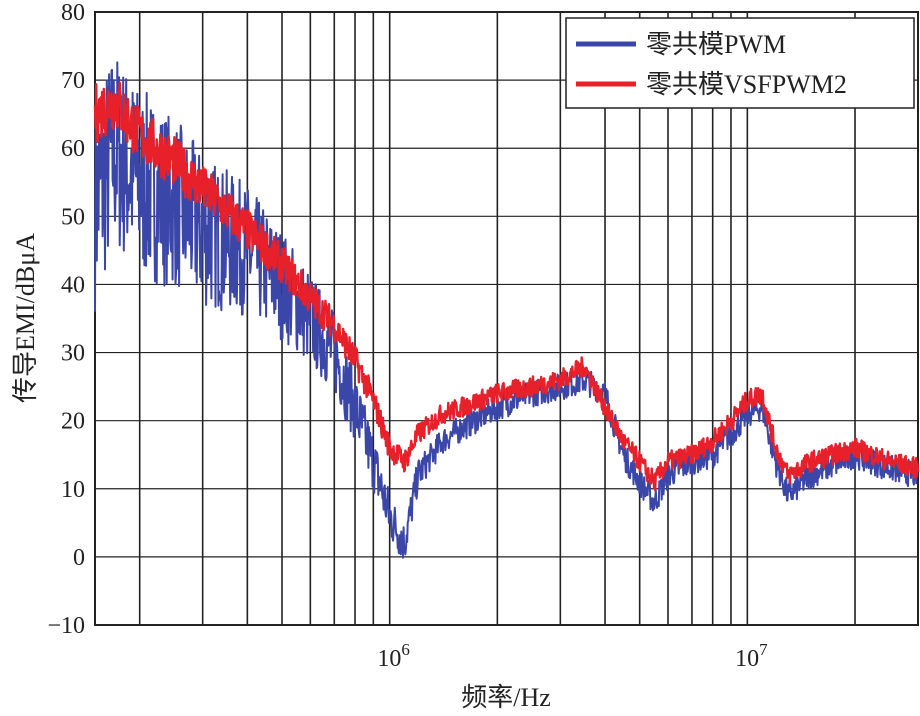  What do you see at coordinates (73, 217) in the screenshot?
I see `y-tick-label: 50` at bounding box center [73, 217].